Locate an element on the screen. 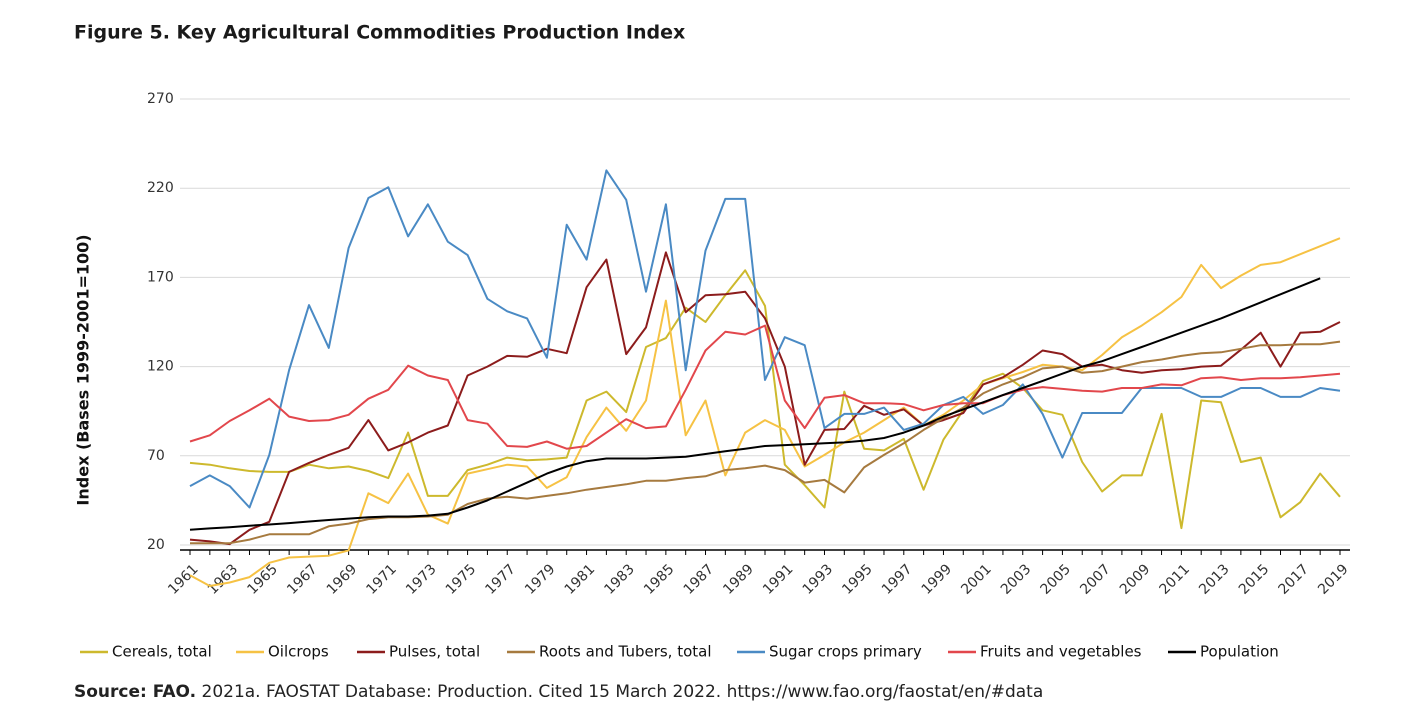 The image size is (1428, 714). legend-label: Pulses, total is located at coordinates (434, 652).